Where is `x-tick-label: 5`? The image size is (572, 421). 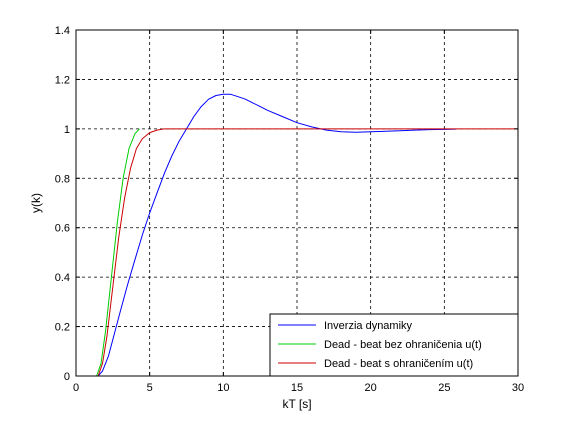 x-tick-label: 5 is located at coordinates (150, 388).